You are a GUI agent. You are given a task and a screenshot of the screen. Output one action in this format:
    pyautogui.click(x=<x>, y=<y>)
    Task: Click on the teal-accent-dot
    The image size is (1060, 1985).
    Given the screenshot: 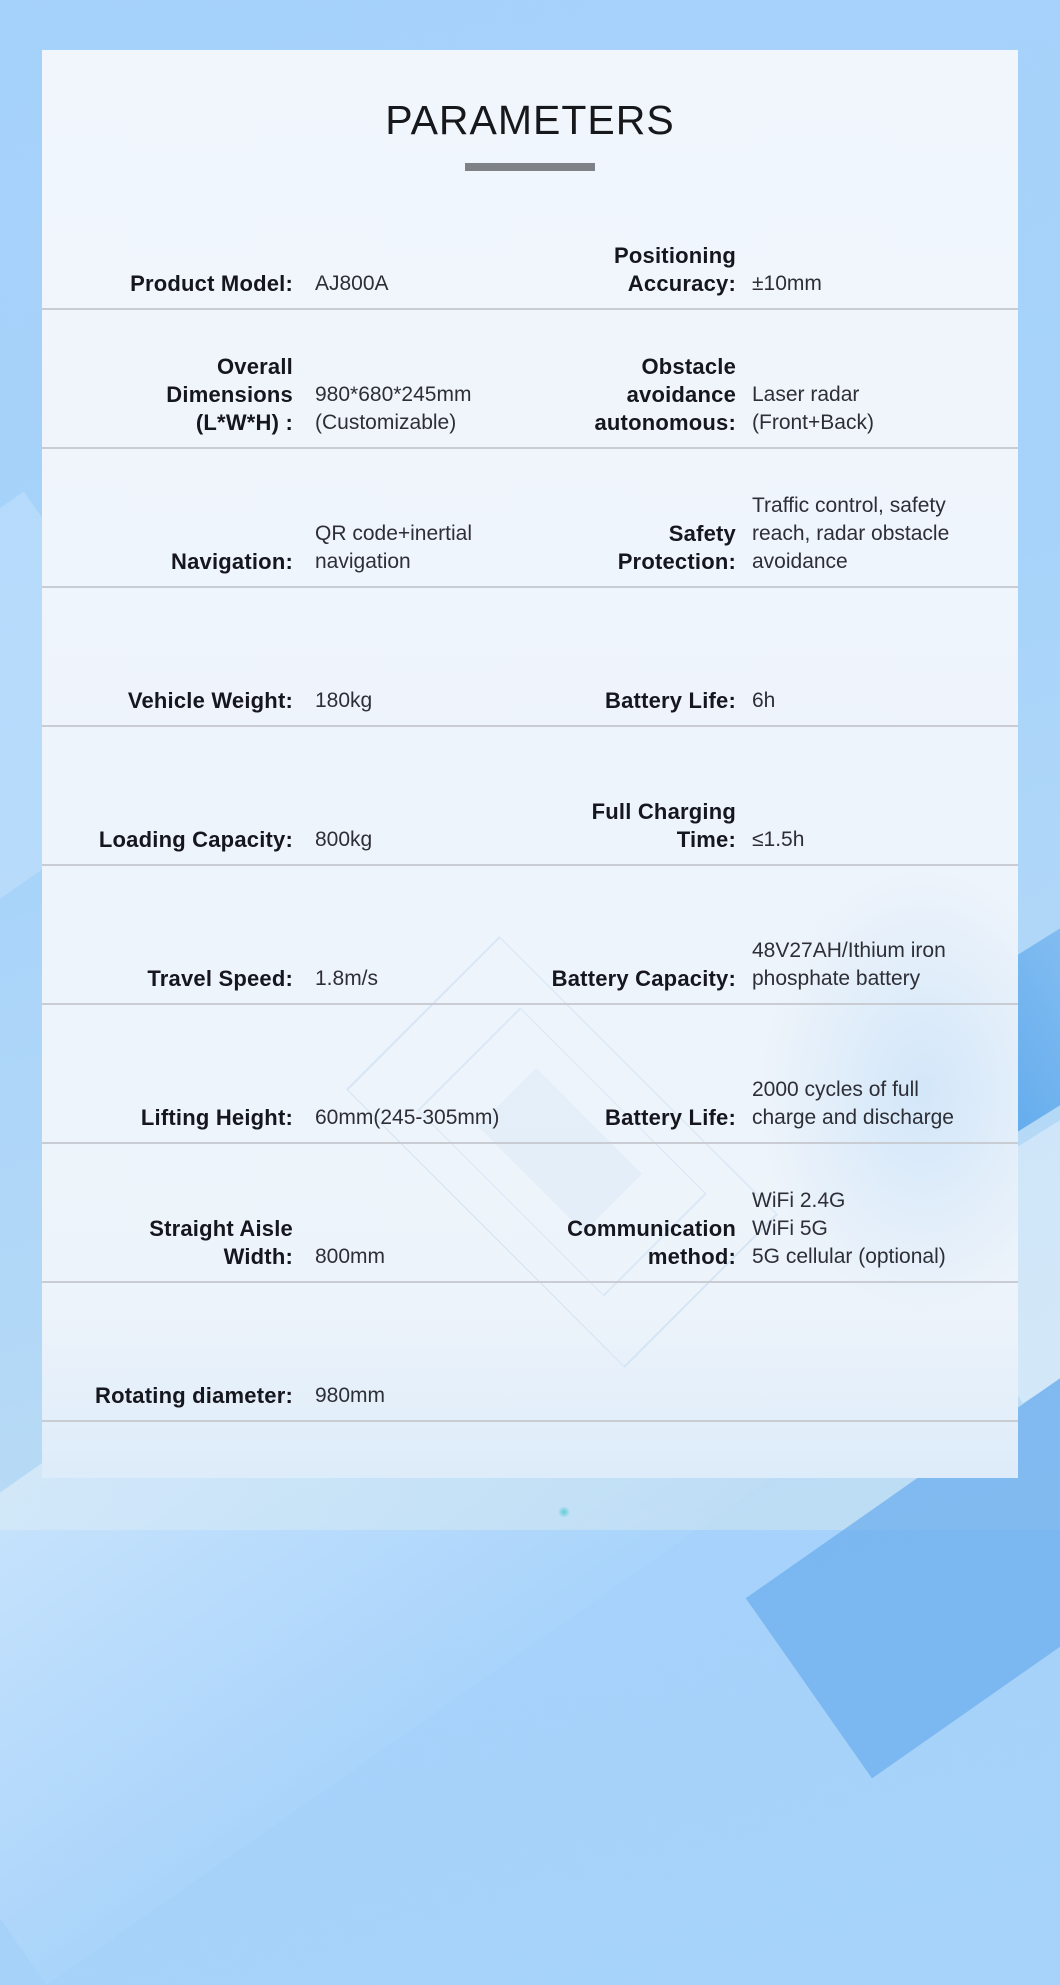 What is the action you would take?
    pyautogui.click(x=564, y=1512)
    